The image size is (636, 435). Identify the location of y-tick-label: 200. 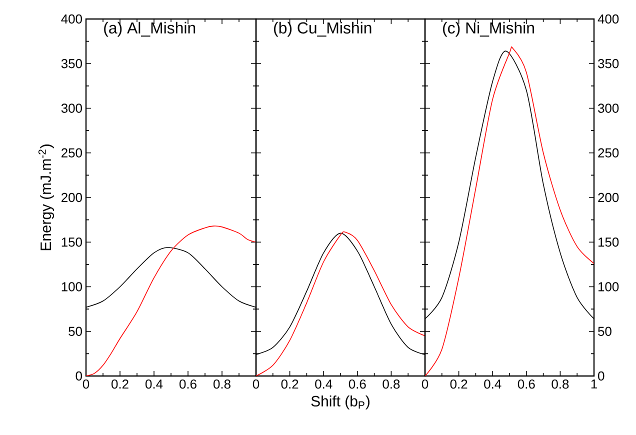
(72, 197).